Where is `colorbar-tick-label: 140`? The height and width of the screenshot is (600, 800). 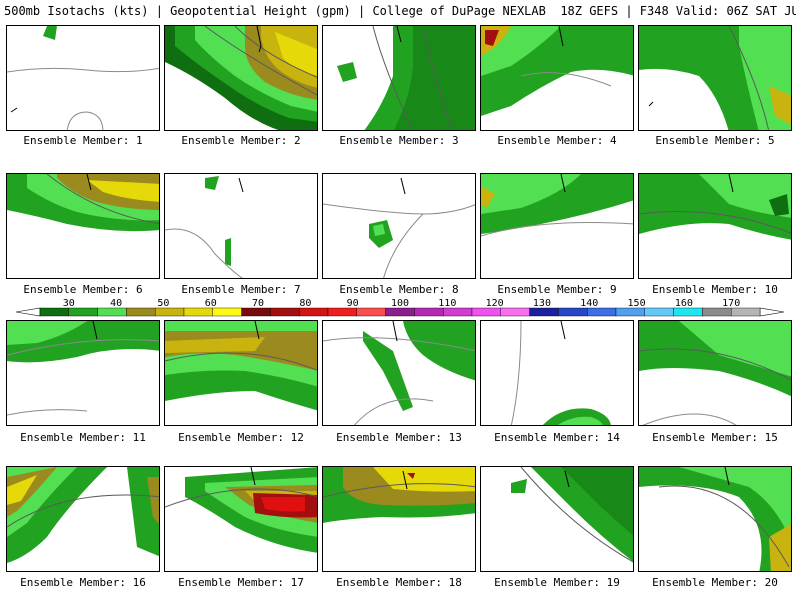
colorbar-tick-label: 140 is located at coordinates (589, 303).